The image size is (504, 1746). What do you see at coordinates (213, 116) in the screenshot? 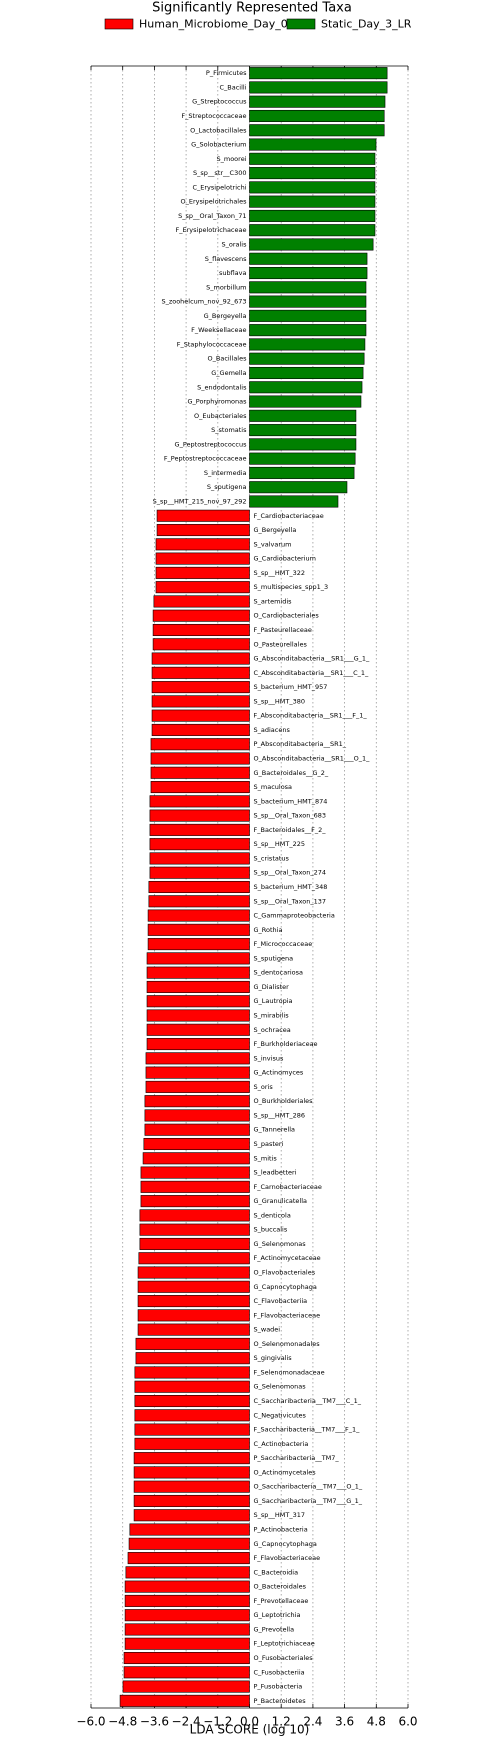
I see `bar-label: F_Streptococcaceae` at bounding box center [213, 116].